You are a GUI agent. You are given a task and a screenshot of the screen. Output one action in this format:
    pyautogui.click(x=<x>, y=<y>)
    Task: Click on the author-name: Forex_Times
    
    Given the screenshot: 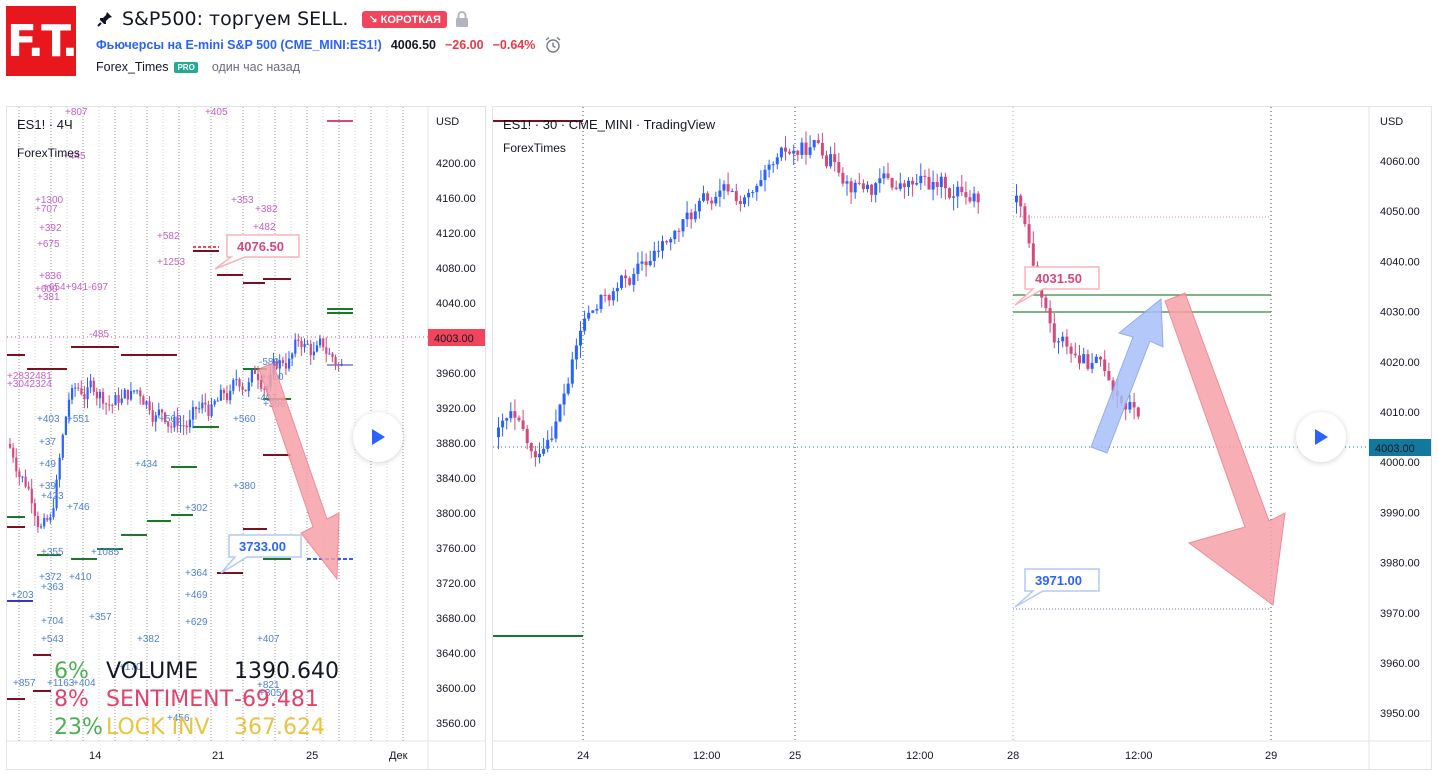 What is the action you would take?
    pyautogui.click(x=132, y=67)
    